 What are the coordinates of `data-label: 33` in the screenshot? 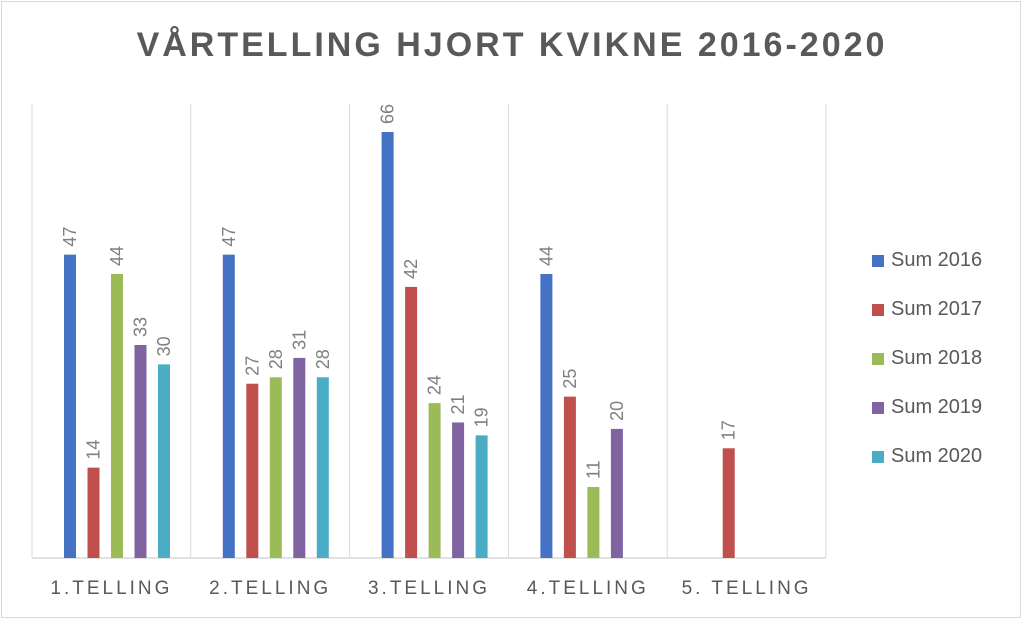 It's located at (141, 327).